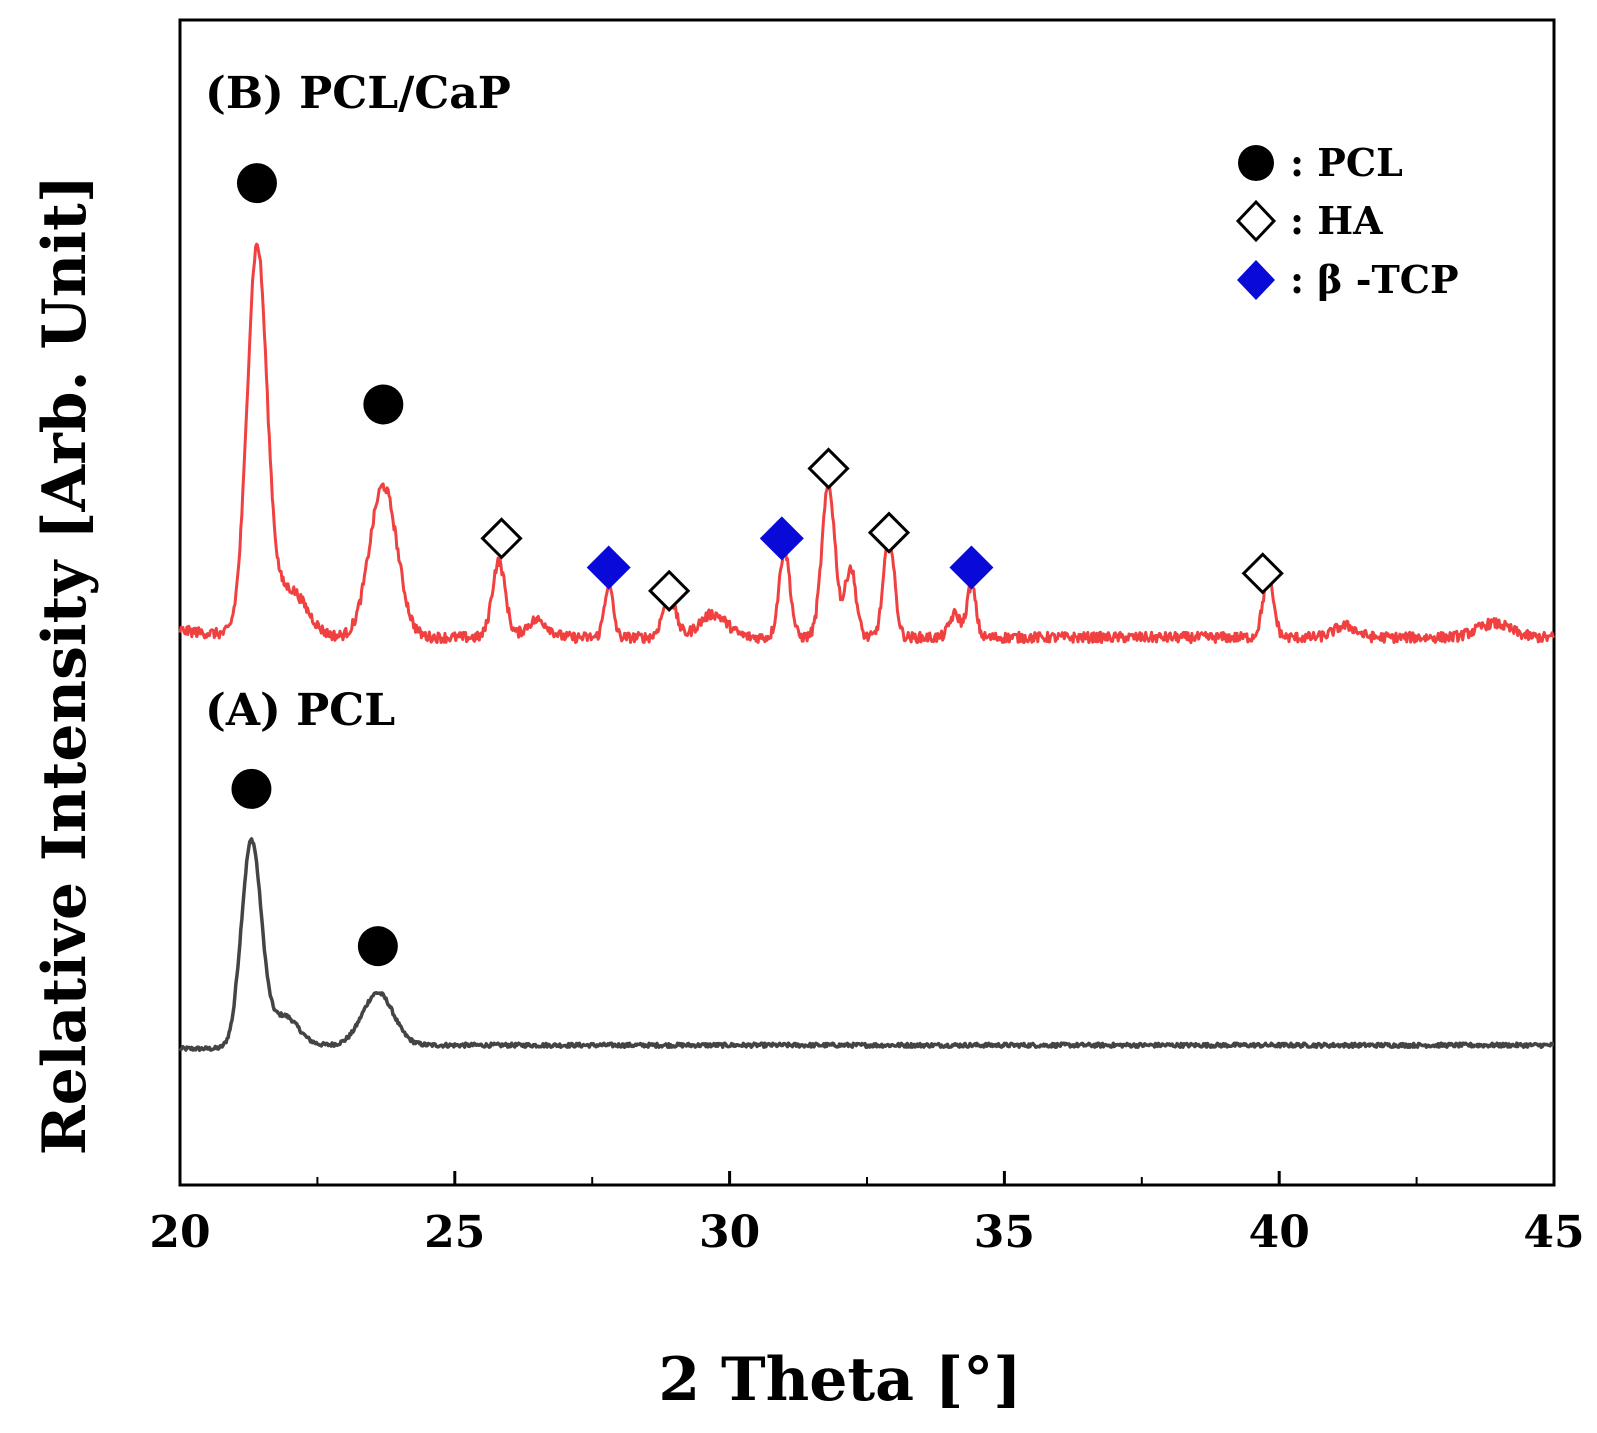 This screenshot has height=1433, width=1597. What do you see at coordinates (729, 1232) in the screenshot?
I see `x-tick-label-30: 30` at bounding box center [729, 1232].